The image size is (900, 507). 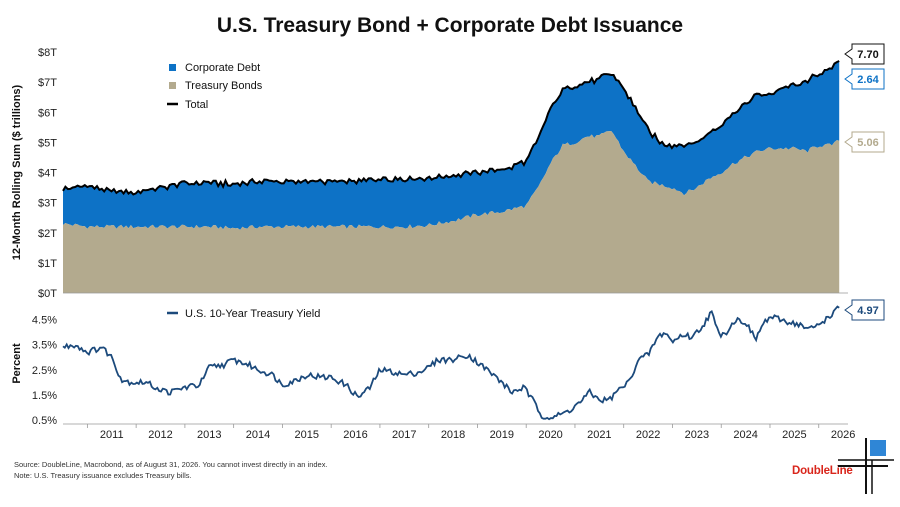 I want to click on legend-yield-label: U.S. 10-Year Treasury Yield, so click(x=252, y=314).